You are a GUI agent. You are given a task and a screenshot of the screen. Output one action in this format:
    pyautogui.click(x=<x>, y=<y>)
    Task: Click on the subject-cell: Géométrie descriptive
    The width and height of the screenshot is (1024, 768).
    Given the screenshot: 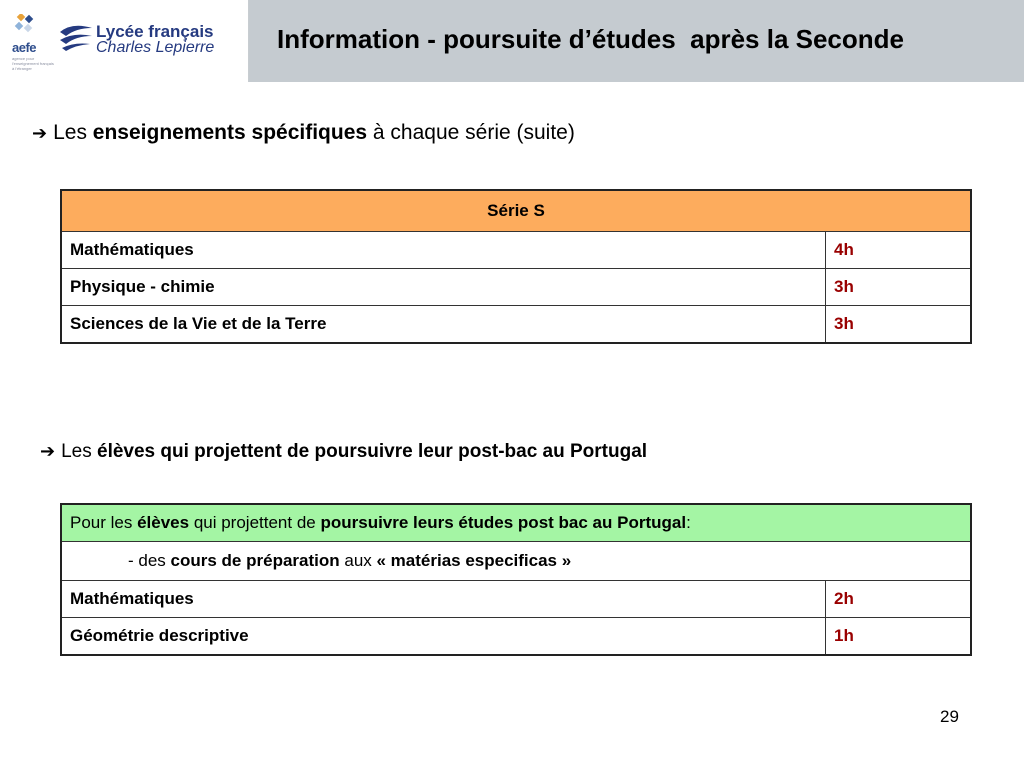 What is the action you would take?
    pyautogui.click(x=443, y=636)
    